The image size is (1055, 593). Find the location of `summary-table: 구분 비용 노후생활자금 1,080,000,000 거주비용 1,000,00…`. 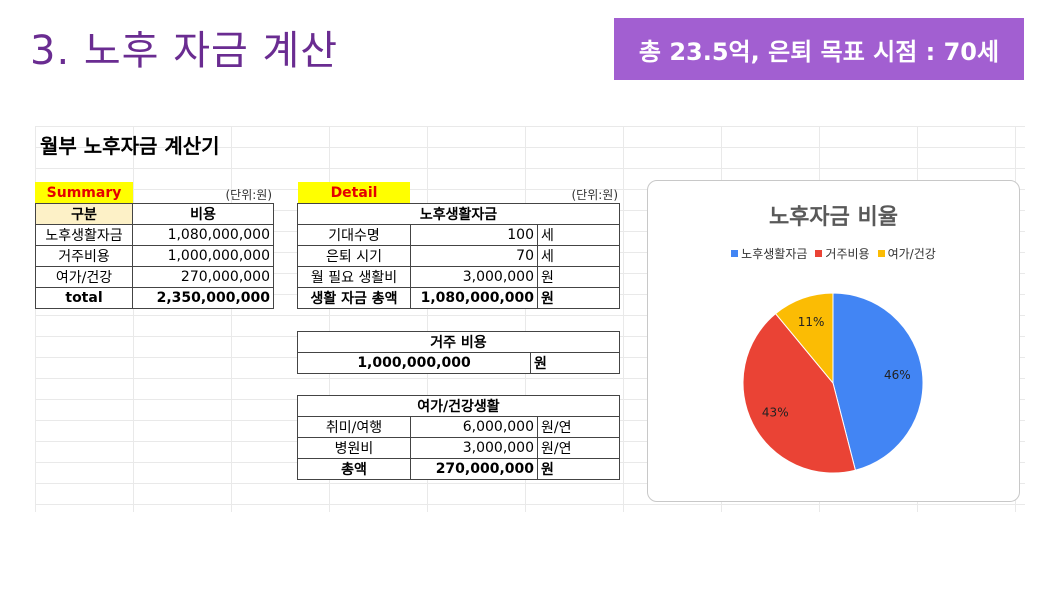

summary-table: 구분 비용 노후생활자금 1,080,000,000 거주비용 1,000,00… is located at coordinates (154, 256).